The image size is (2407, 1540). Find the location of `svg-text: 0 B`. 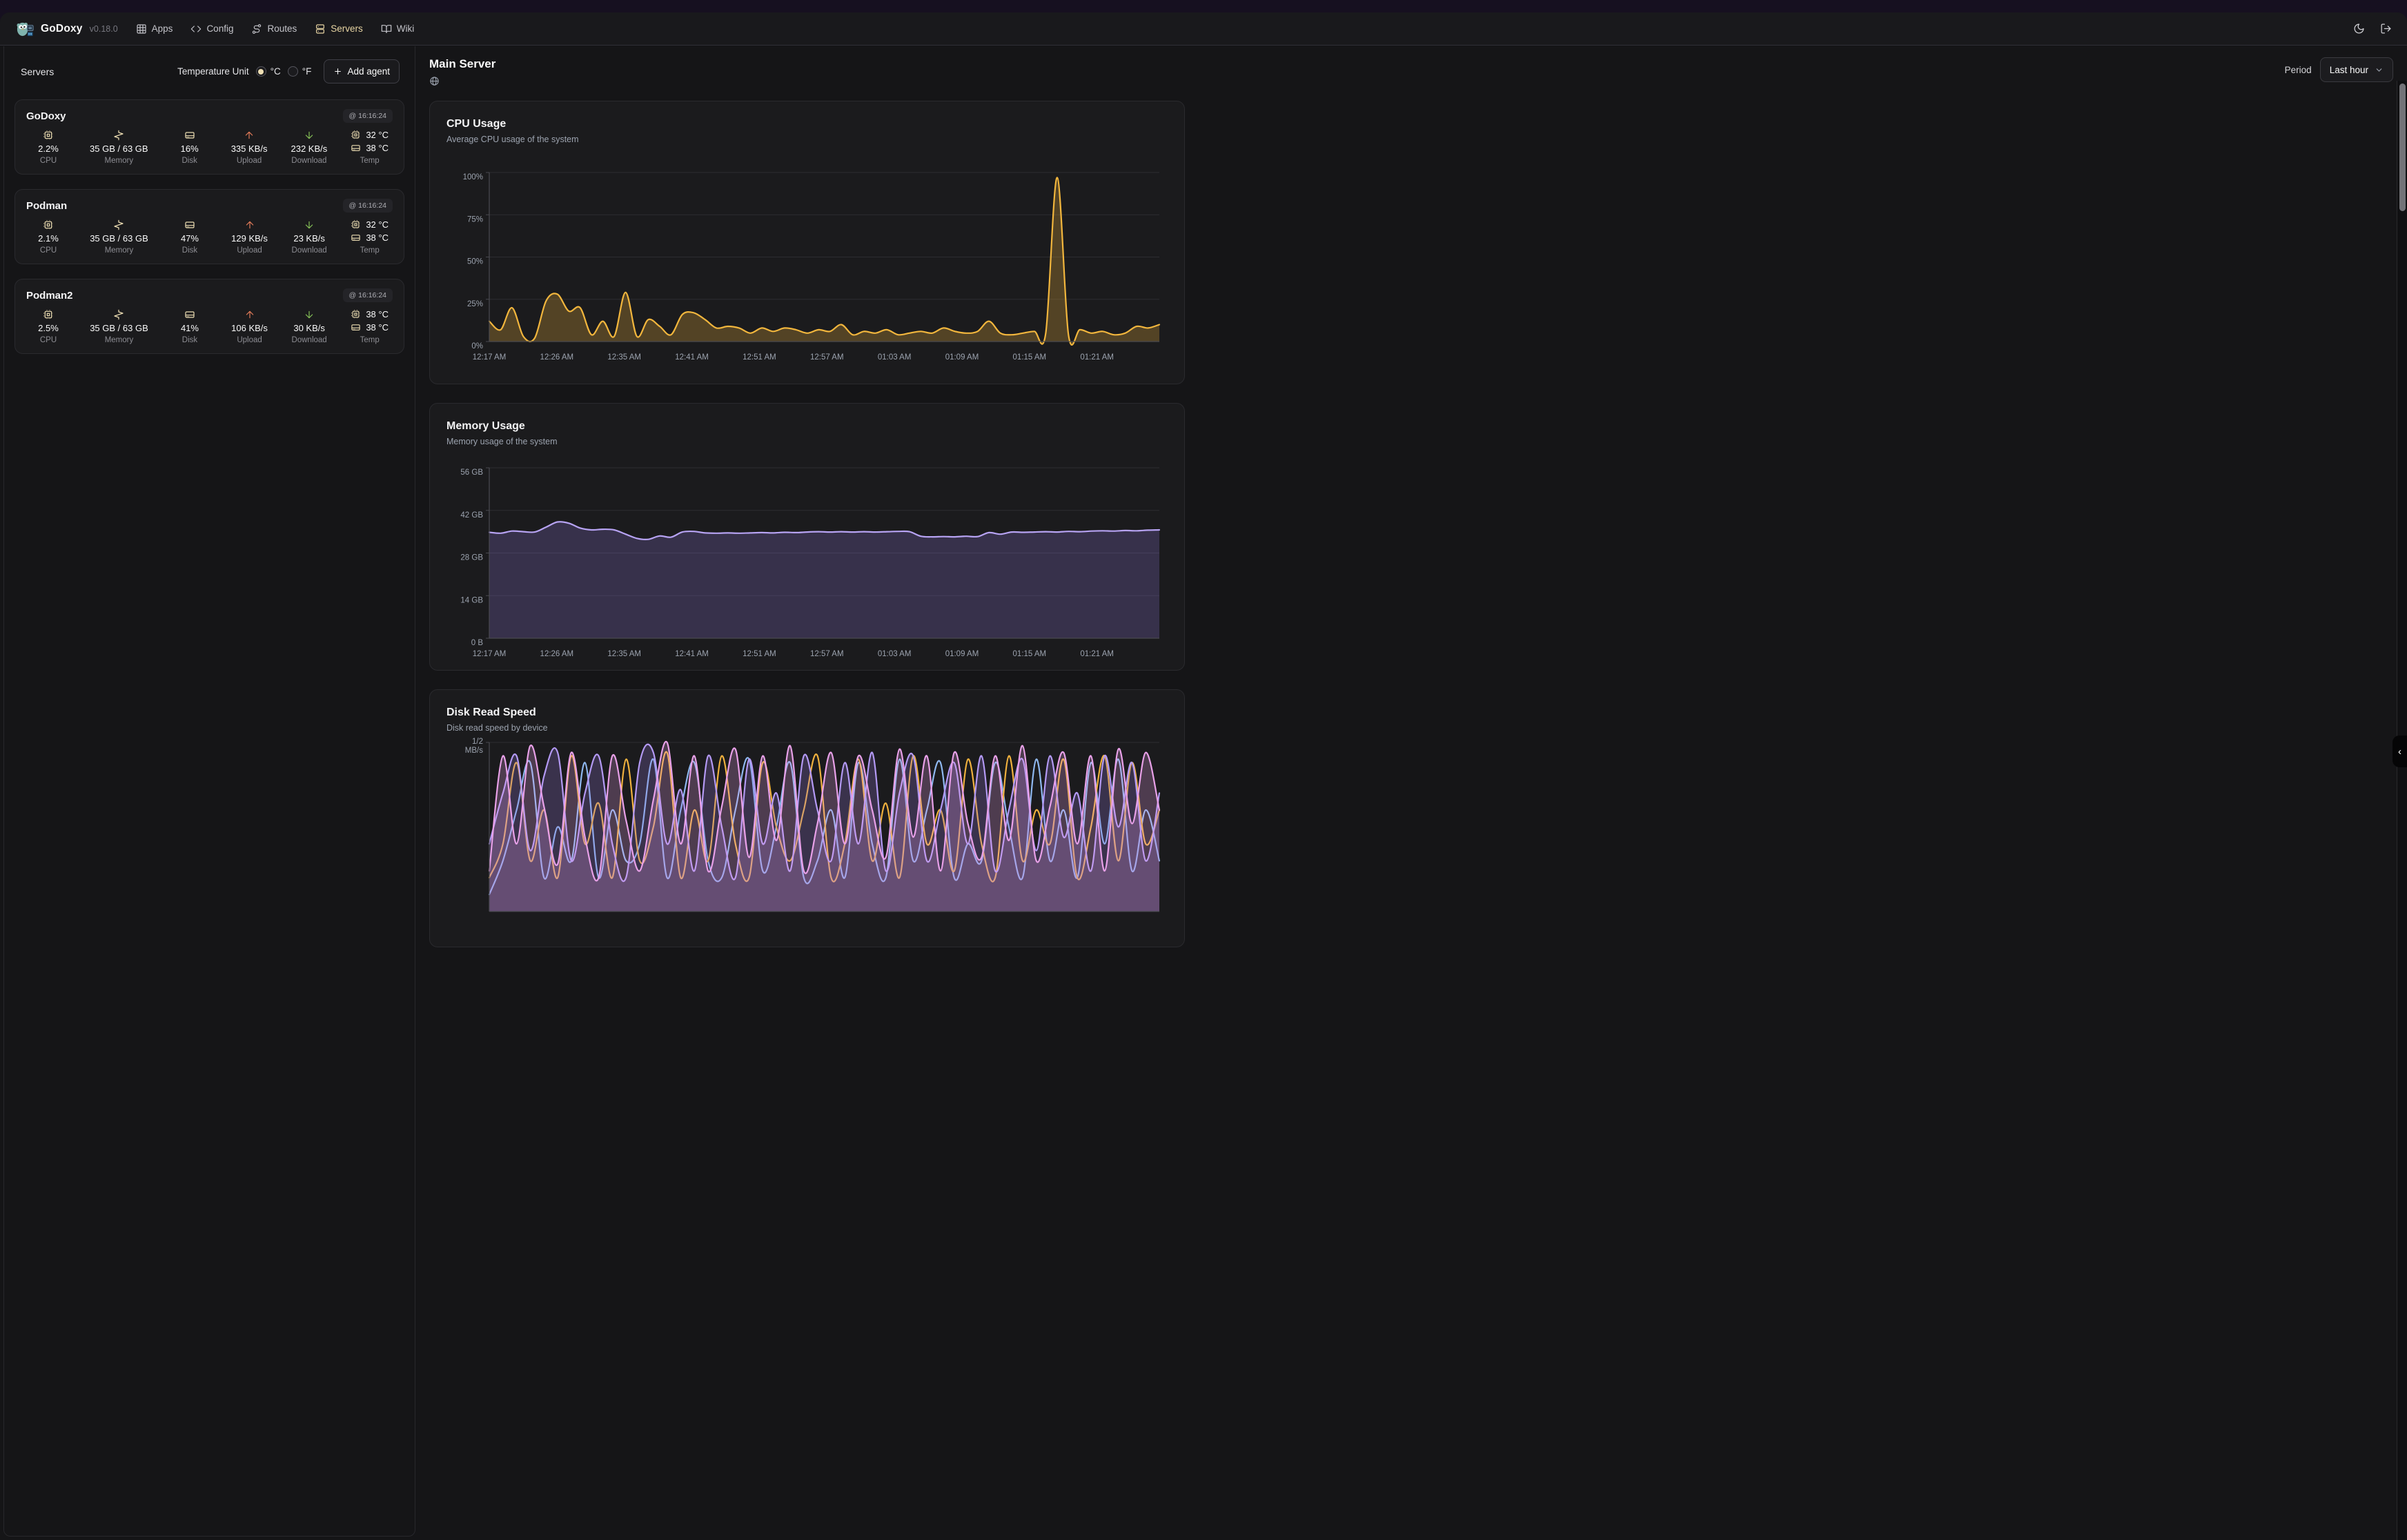

svg-text: 0 B is located at coordinates (478, 643).